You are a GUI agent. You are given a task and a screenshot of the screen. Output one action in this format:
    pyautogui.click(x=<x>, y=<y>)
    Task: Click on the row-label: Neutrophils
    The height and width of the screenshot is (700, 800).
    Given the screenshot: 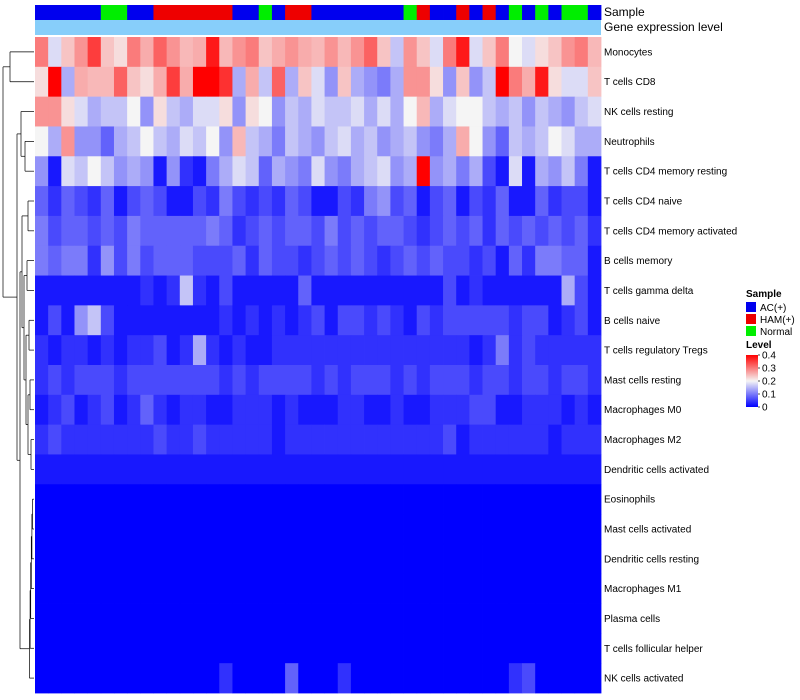 What is the action you would take?
    pyautogui.click(x=629, y=142)
    